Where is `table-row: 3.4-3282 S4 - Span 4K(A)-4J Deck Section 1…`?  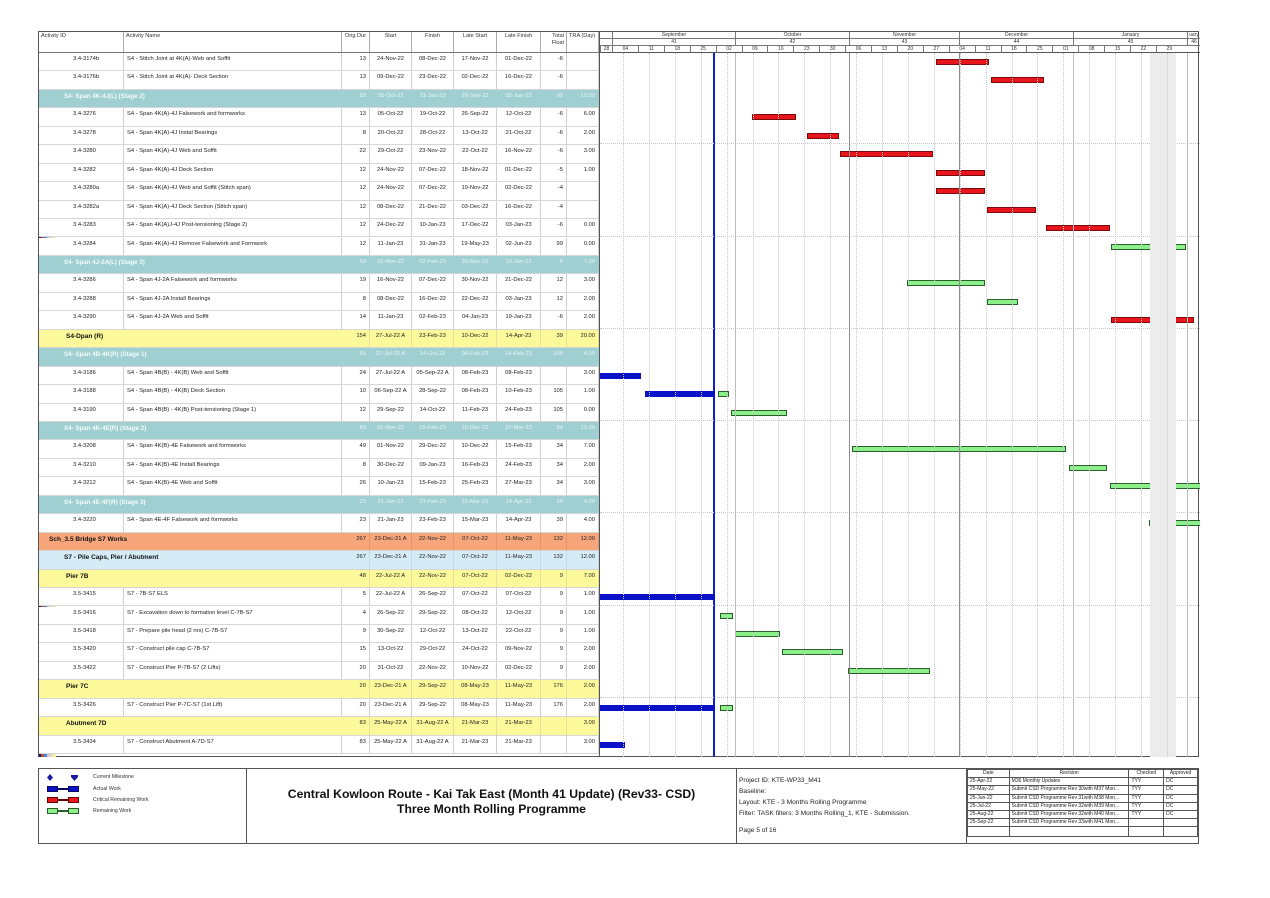 table-row: 3.4-3282 S4 - Span 4K(A)-4J Deck Section 1… is located at coordinates (319, 173).